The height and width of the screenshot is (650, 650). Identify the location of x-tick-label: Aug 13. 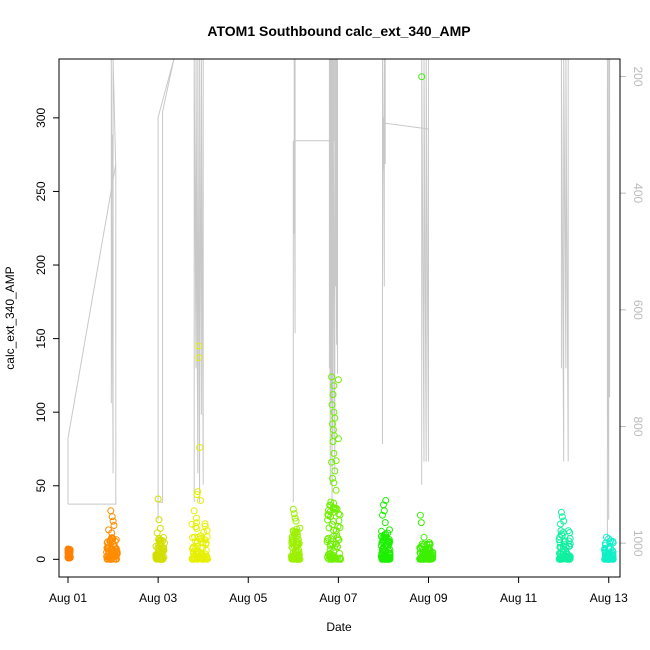
(609, 598).